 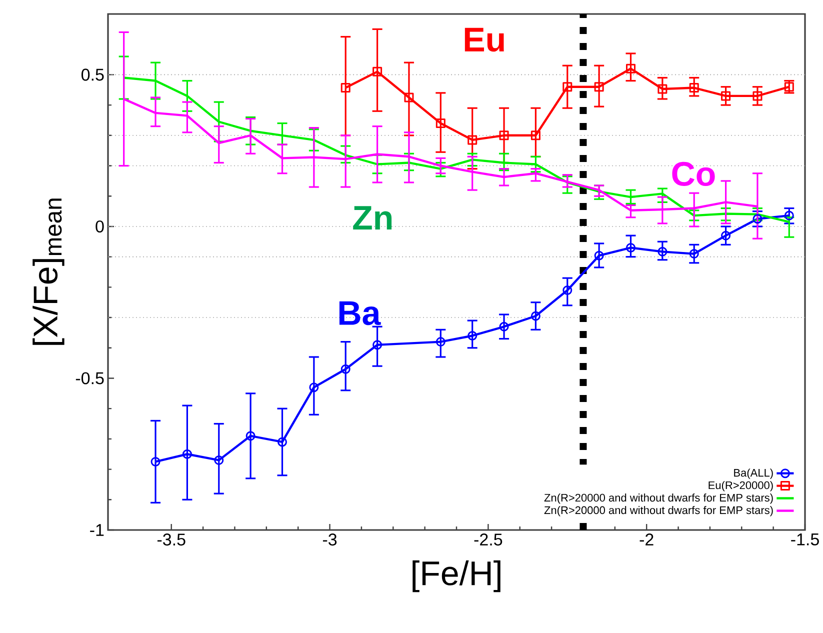 I want to click on legend-label: Eu(R>20000), so click(x=740, y=486).